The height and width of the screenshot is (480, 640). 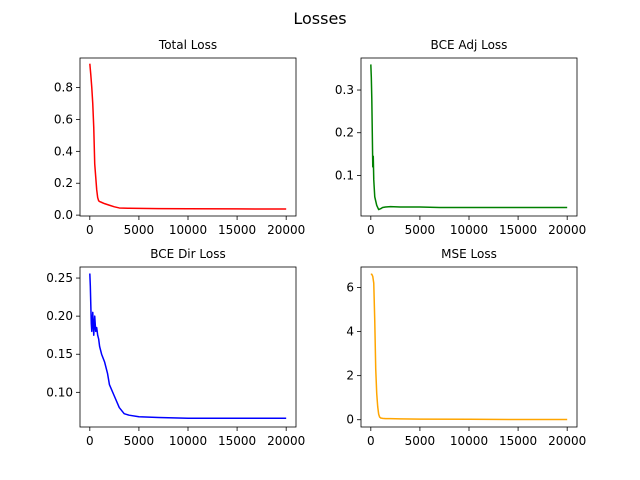 I want to click on y-tick-label: 0.25, so click(x=59, y=278).